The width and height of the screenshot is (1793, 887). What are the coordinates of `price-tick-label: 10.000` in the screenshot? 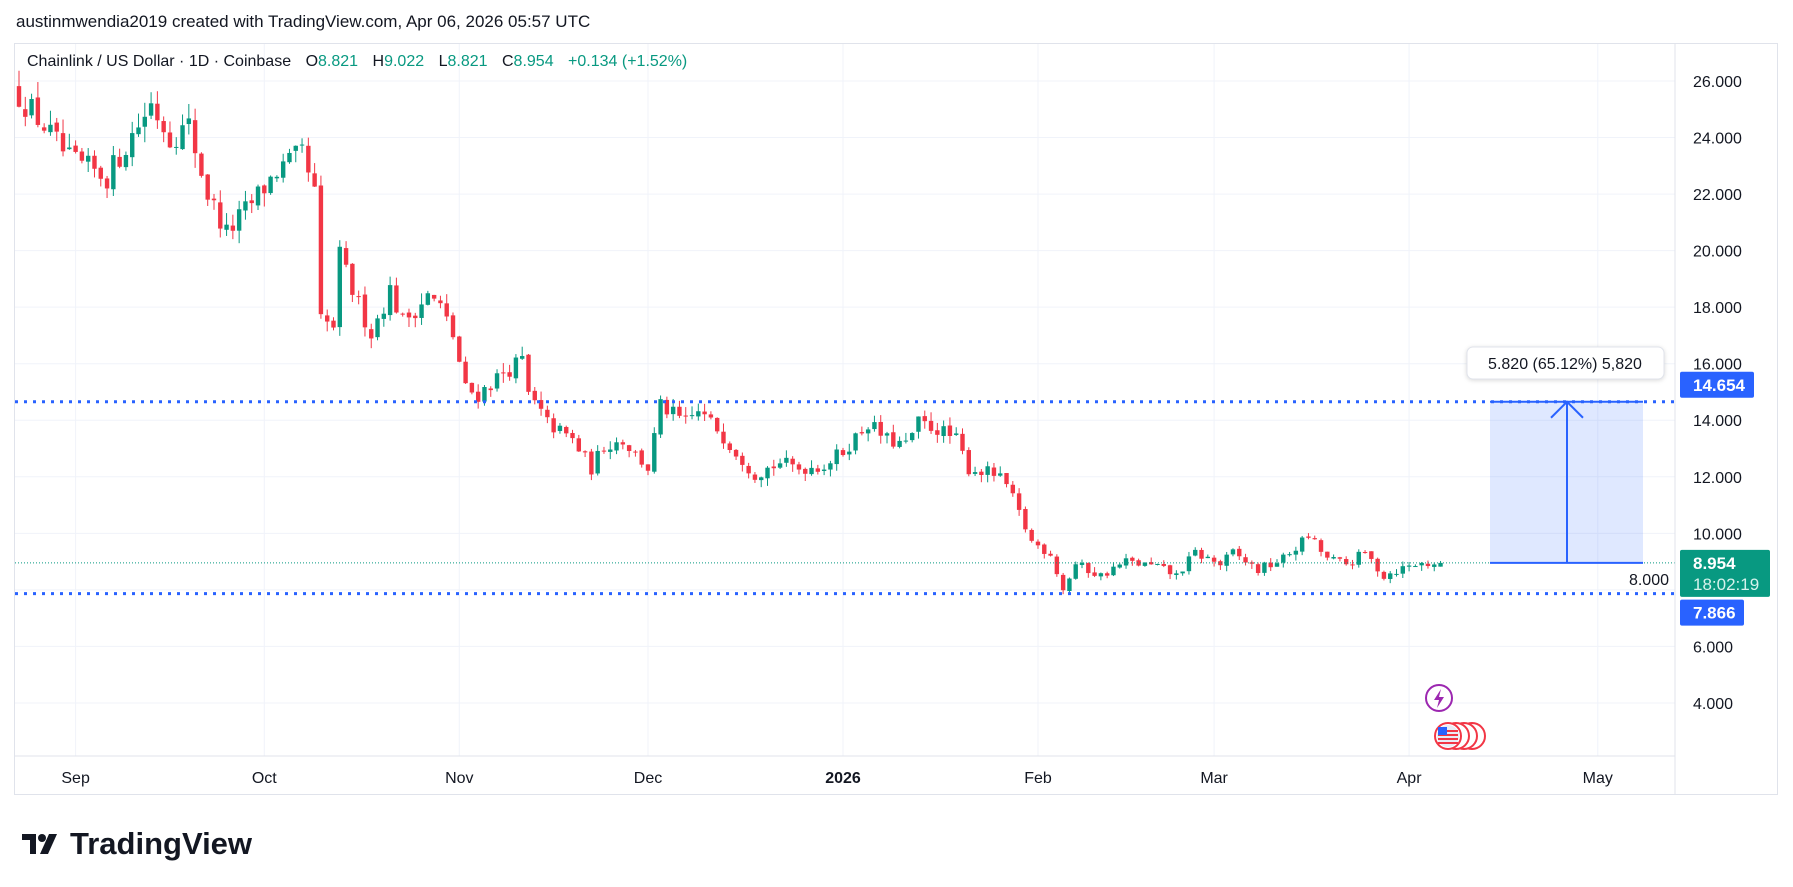 It's located at (1717, 534).